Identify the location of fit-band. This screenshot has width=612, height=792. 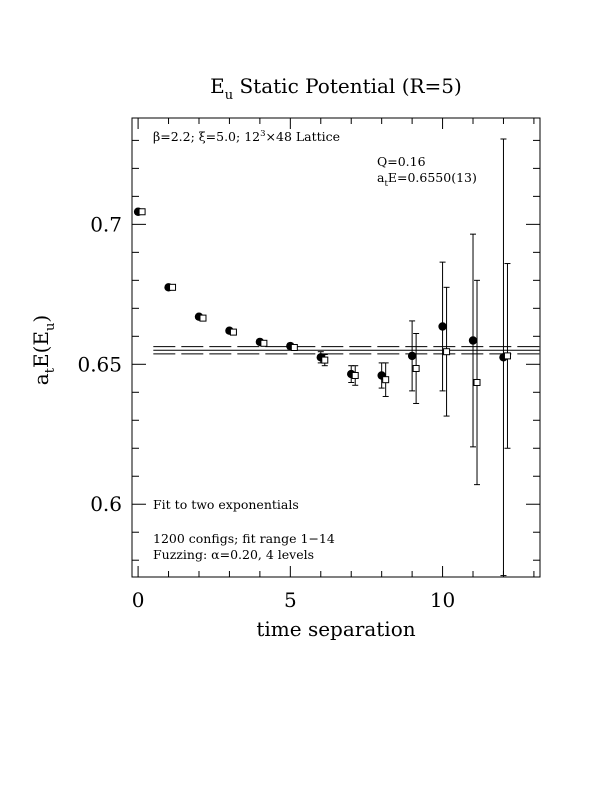
(346, 350).